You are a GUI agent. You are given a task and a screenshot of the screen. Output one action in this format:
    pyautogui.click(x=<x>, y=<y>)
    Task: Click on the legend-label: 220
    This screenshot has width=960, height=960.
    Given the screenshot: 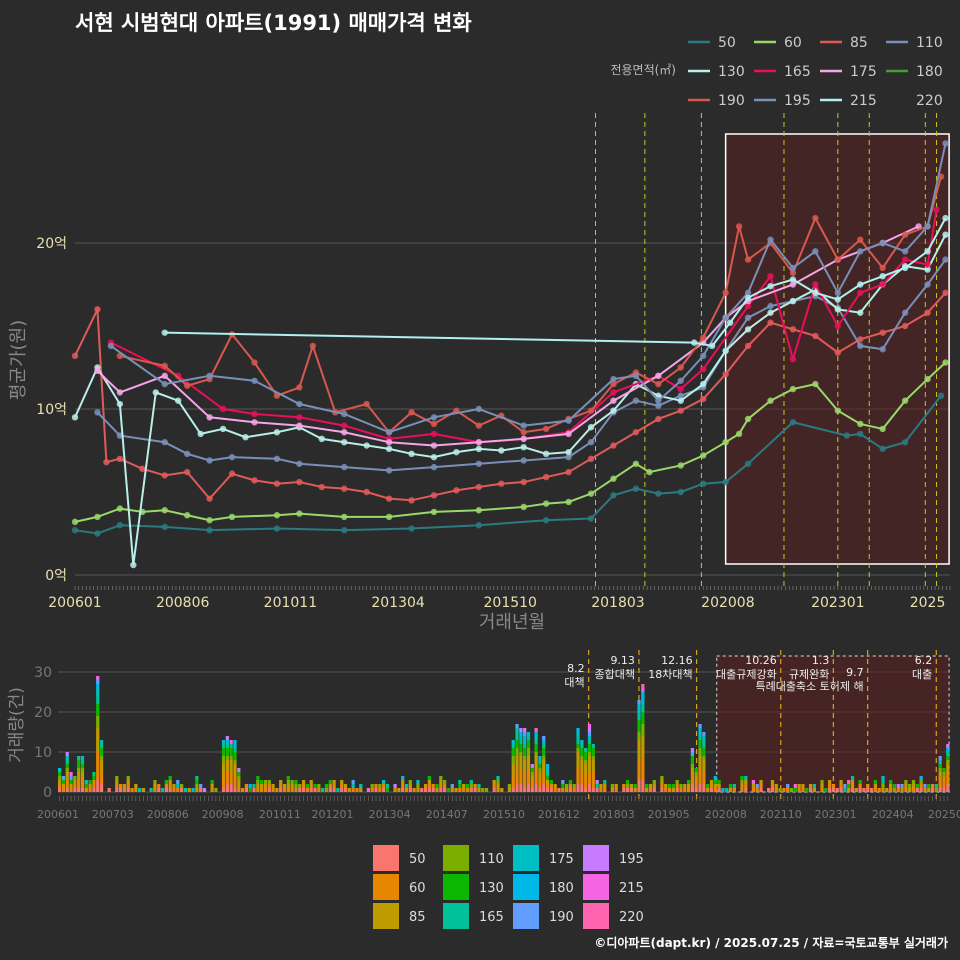 What is the action you would take?
    pyautogui.click(x=929, y=101)
    